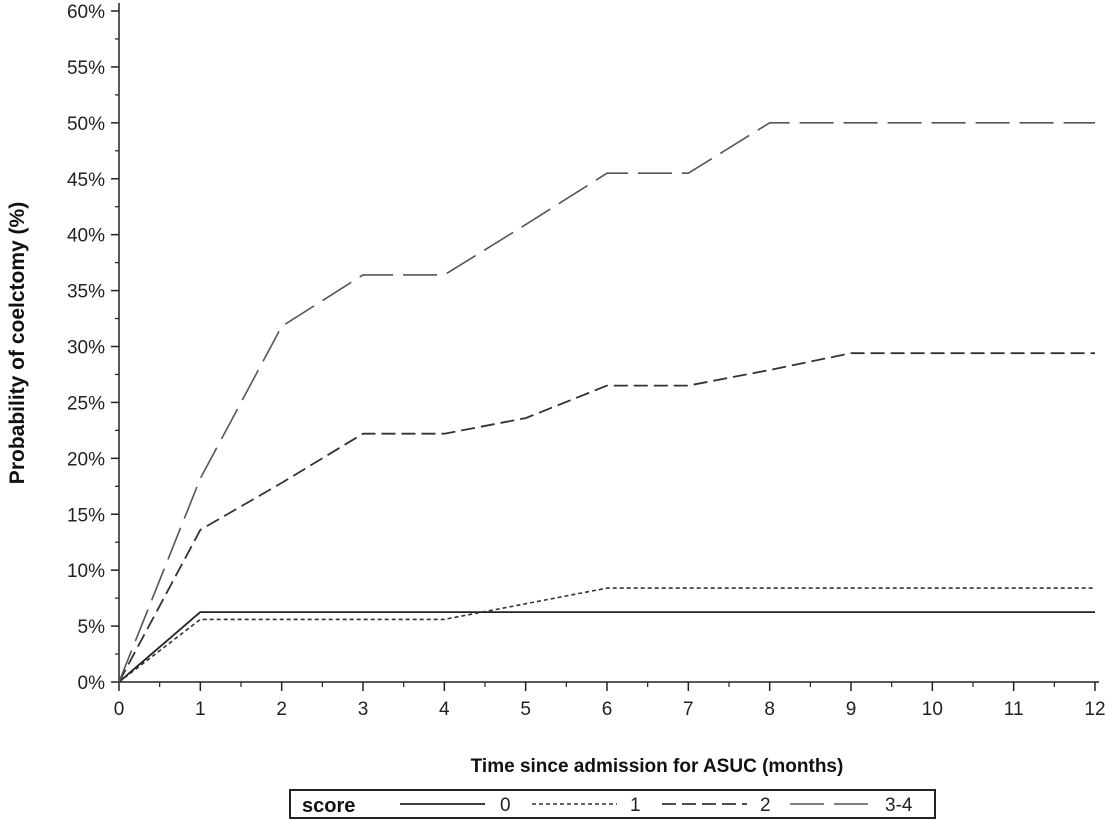 This screenshot has width=1105, height=820. Describe the element at coordinates (86, 124) in the screenshot. I see `y-tick-label: 50%` at that location.